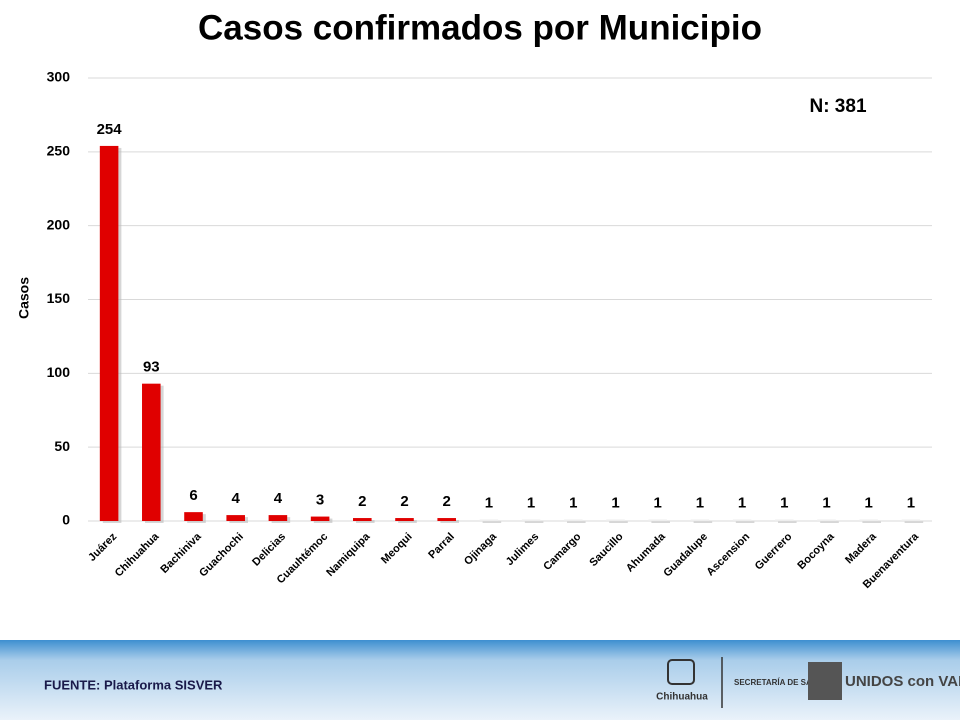 Image resolution: width=960 pixels, height=720 pixels. I want to click on slogan-logo, so click(825, 681).